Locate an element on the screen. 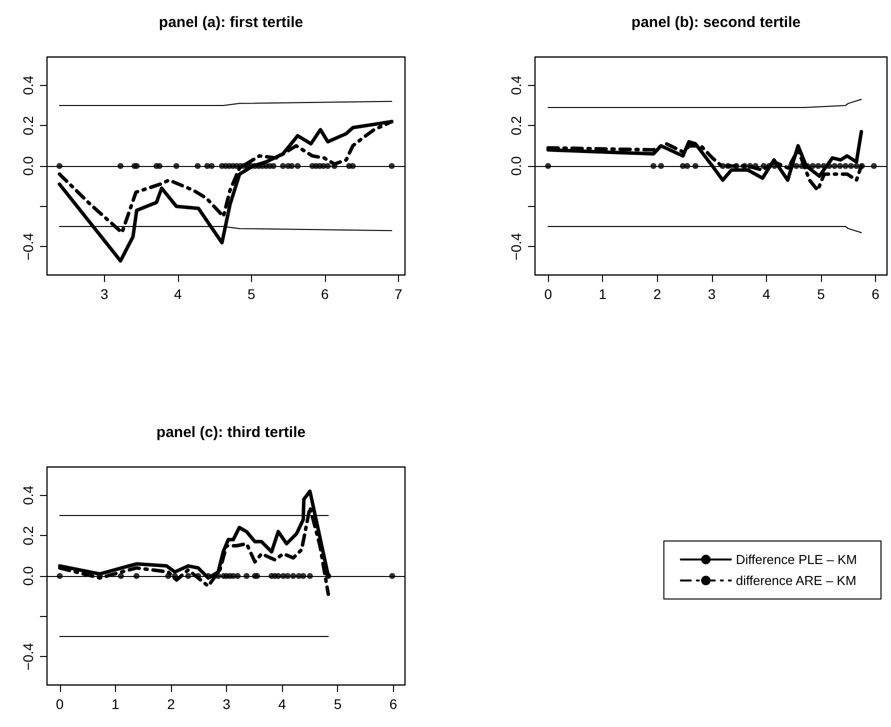 The image size is (891, 727). chart-title: panel (c): third tertile is located at coordinates (231, 432).